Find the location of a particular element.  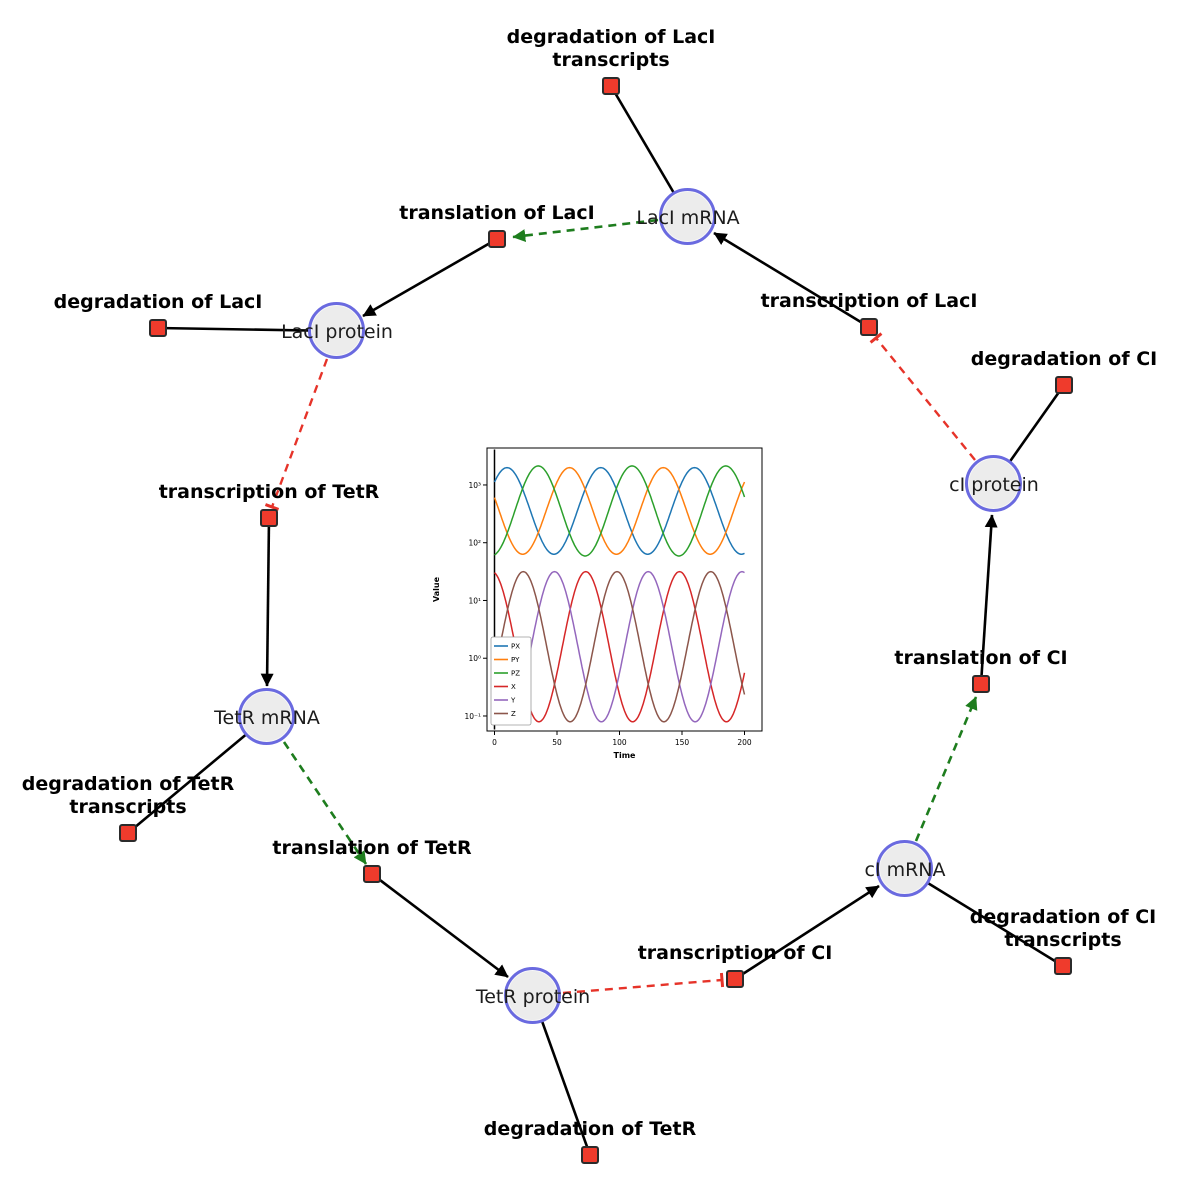

edge-translation-of-laci-to-laci-protein is located at coordinates (430, 277).